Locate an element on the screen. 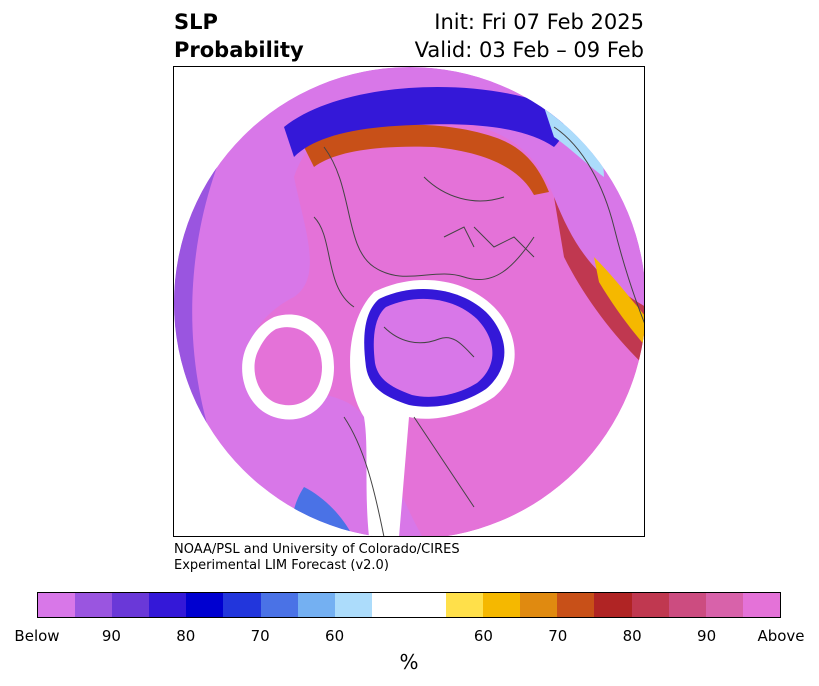 This screenshot has height=686, width=819. west-lobe-core is located at coordinates (288, 366).